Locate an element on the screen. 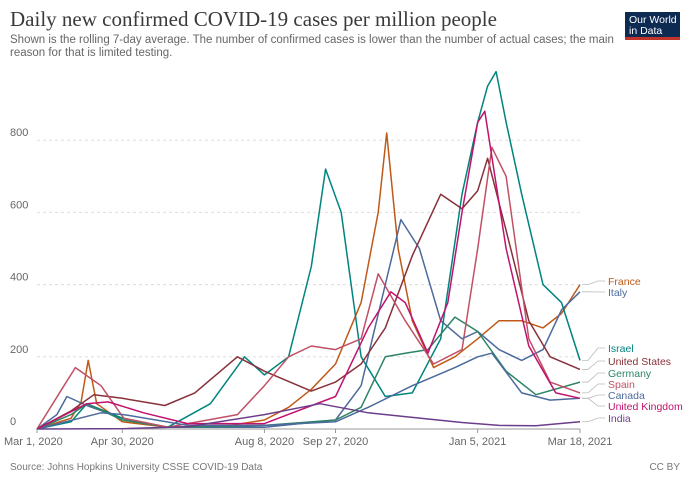 This screenshot has width=690, height=487. logo-line-1: Our World is located at coordinates (653, 20).